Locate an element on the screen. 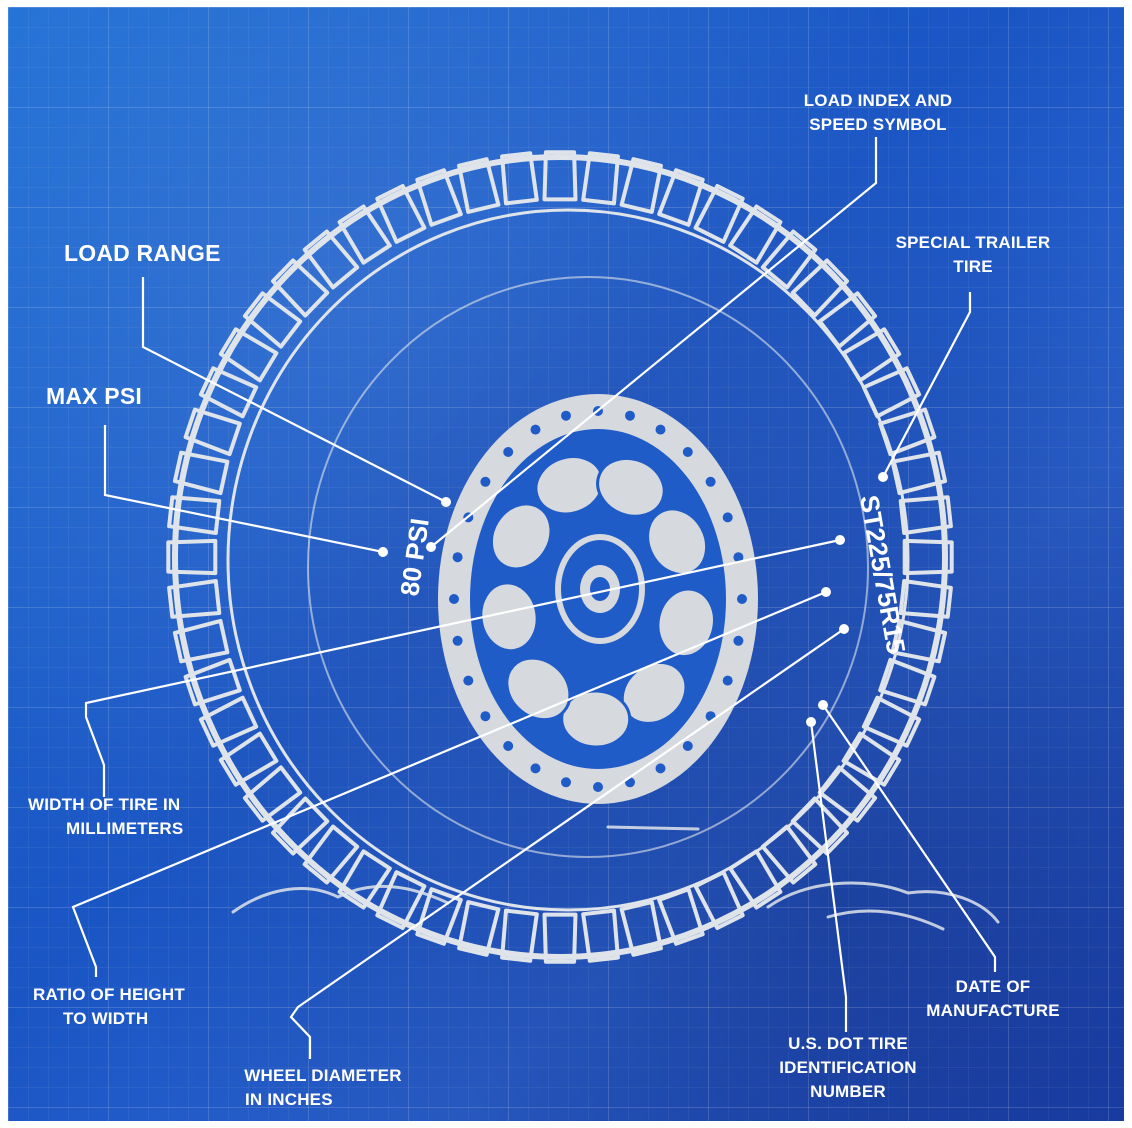  label-ratio: RATIO OF HEIGHT TO WIDTH is located at coordinates (109, 1007).